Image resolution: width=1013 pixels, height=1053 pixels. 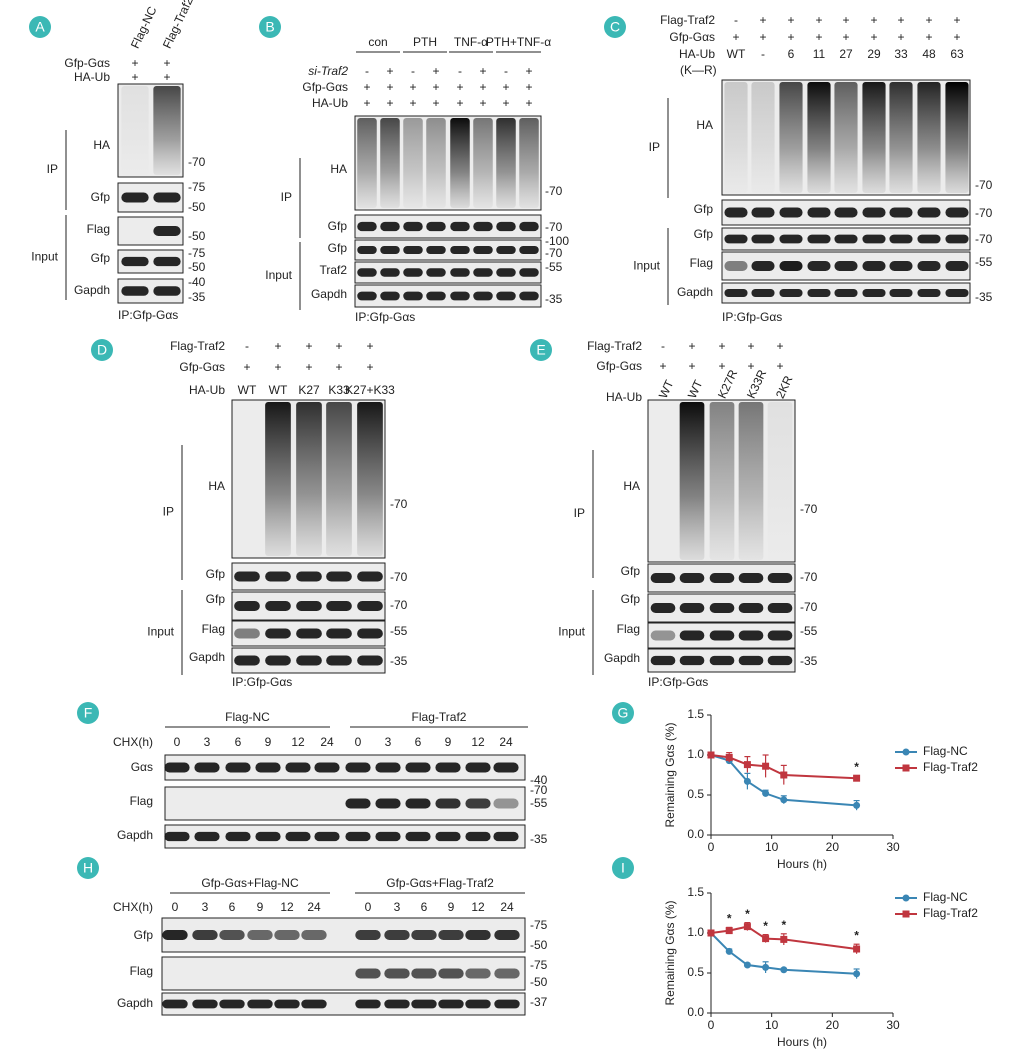 I want to click on group-label: IP, so click(x=168, y=512).